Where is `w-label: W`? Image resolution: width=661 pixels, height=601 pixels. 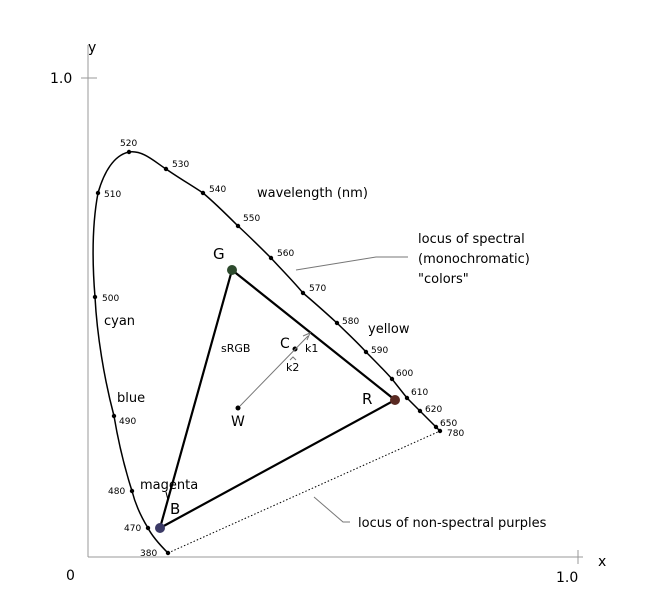
w-label: W is located at coordinates (238, 422).